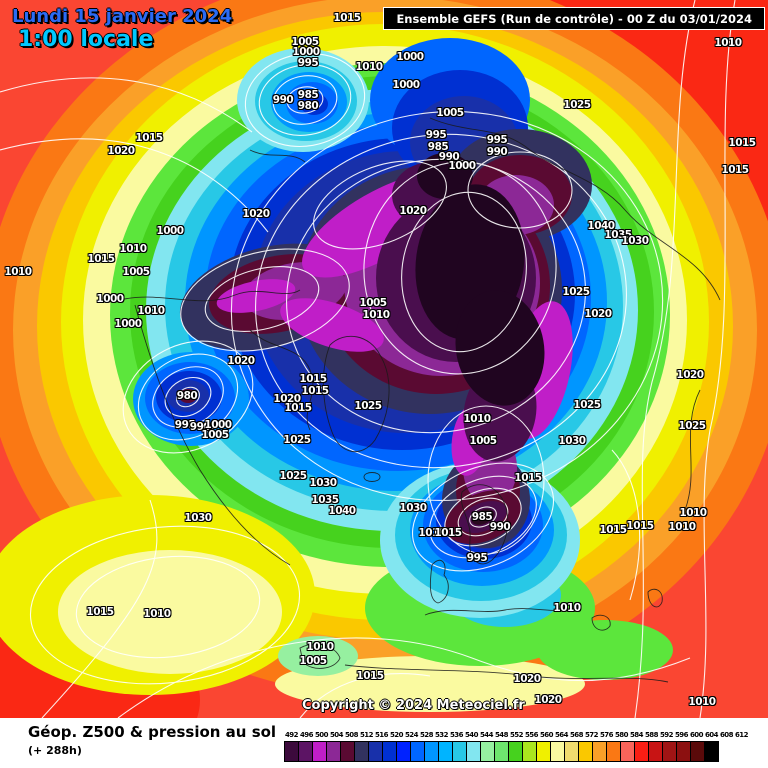  Describe the element at coordinates (321, 735) in the screenshot. I see `scale-value: 500` at that location.